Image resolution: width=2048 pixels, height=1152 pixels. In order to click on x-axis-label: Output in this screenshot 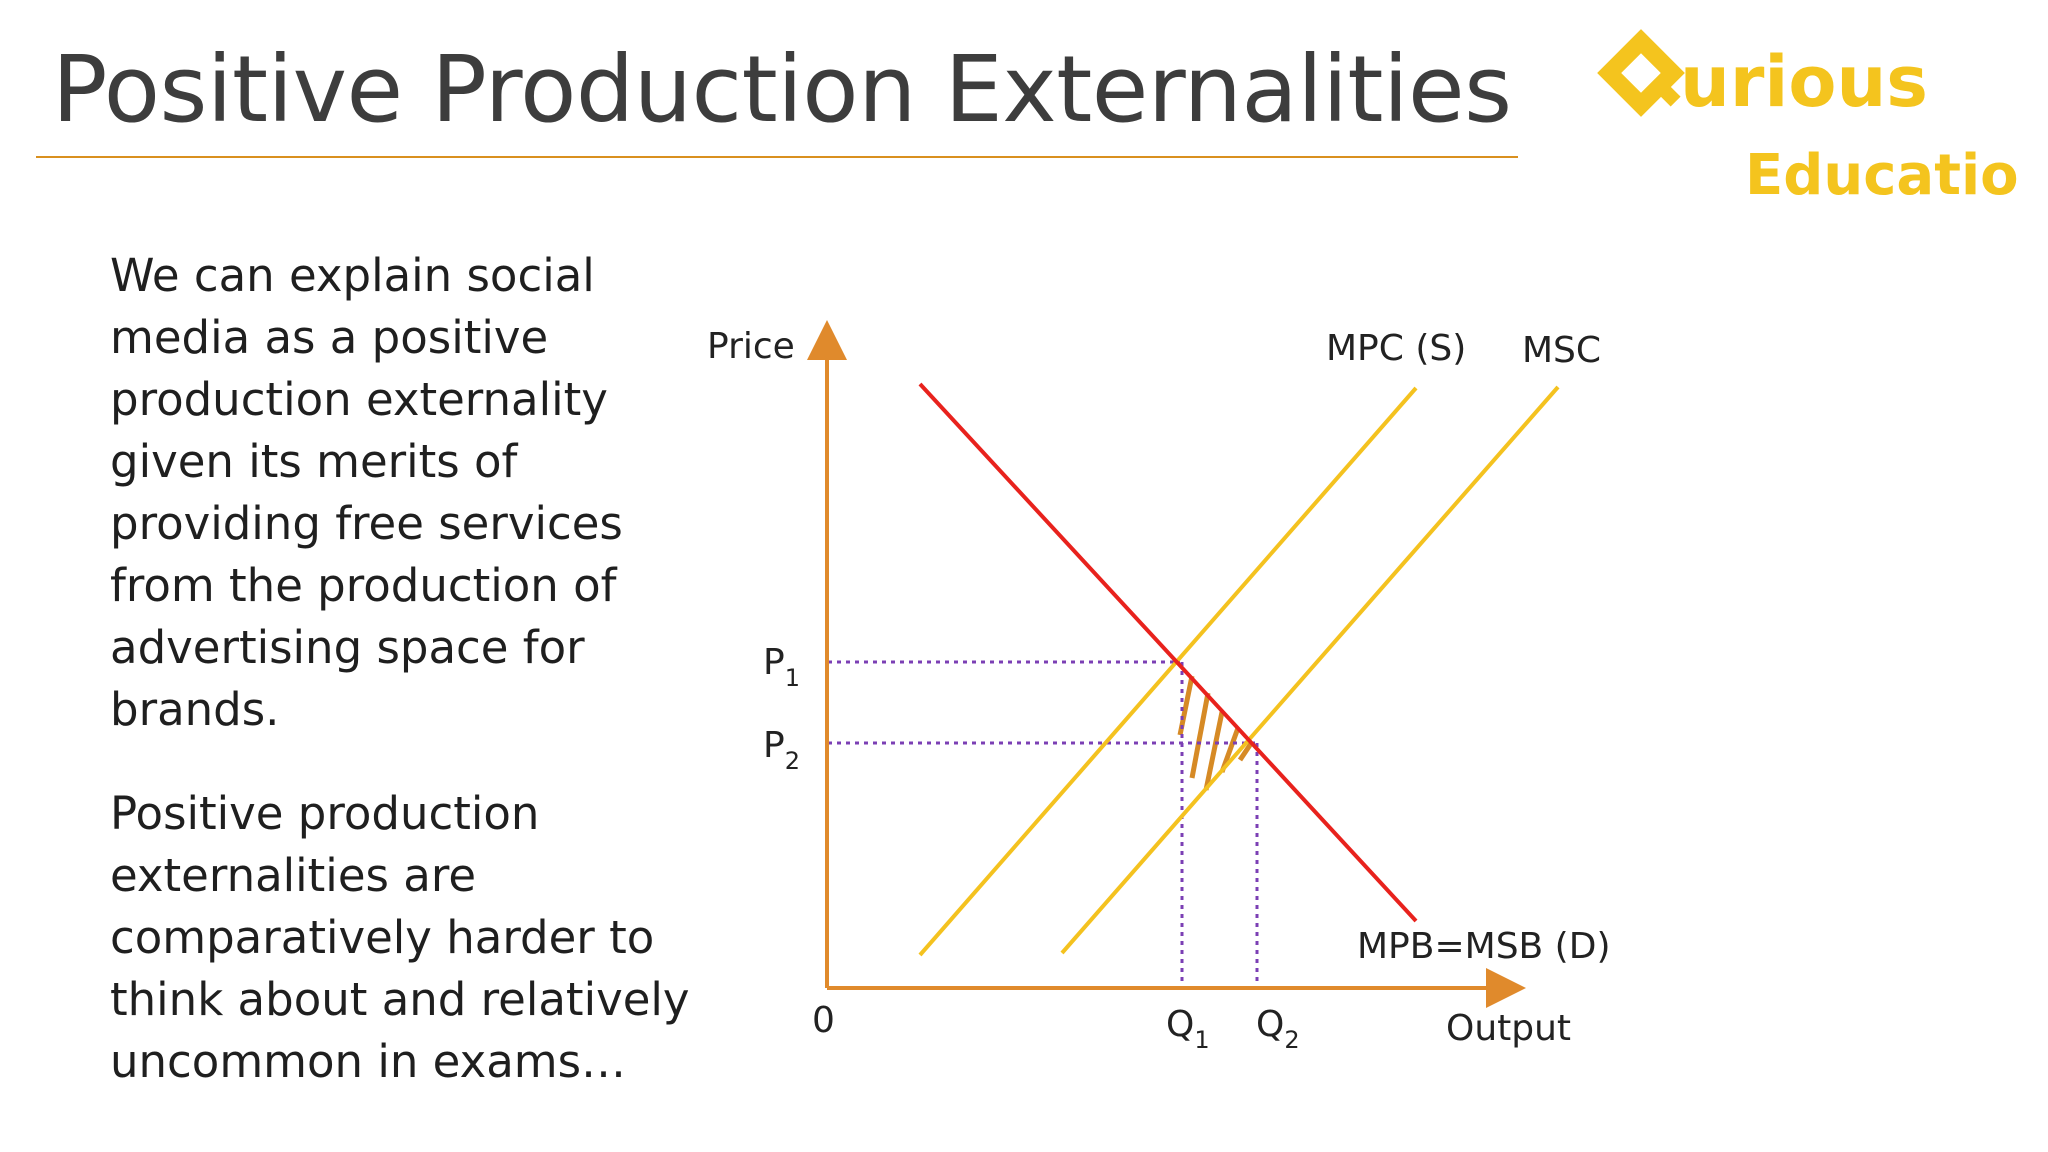, I will do `click(1508, 1028)`.